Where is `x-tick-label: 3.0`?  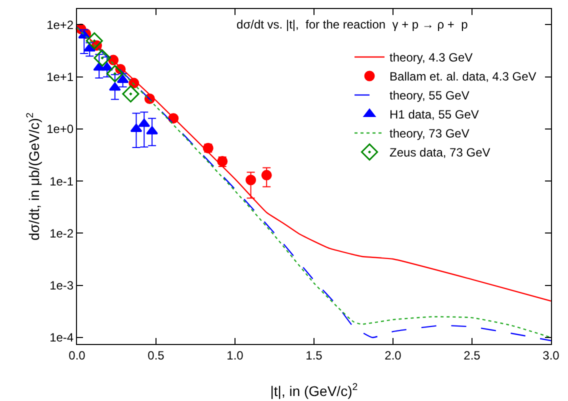 x-tick-label: 3.0 is located at coordinates (551, 355).